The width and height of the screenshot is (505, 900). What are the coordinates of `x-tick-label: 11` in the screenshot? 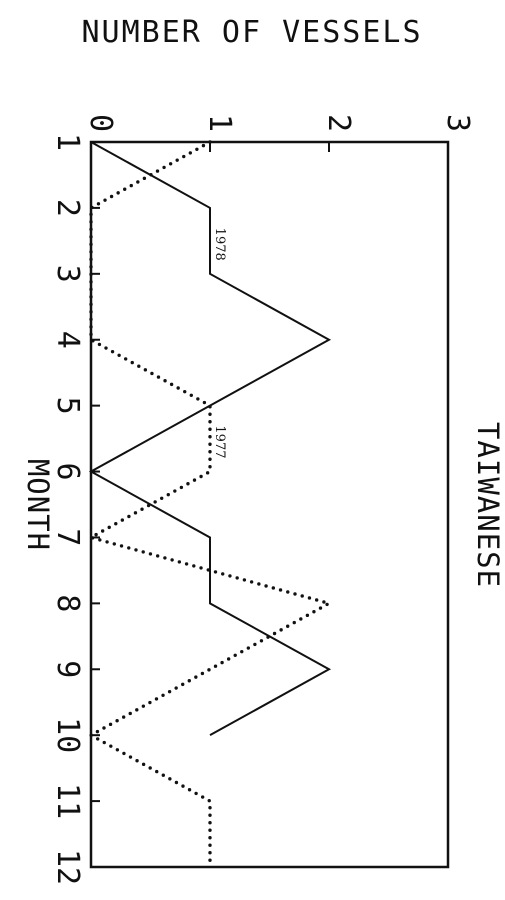 It's located at (67, 801).